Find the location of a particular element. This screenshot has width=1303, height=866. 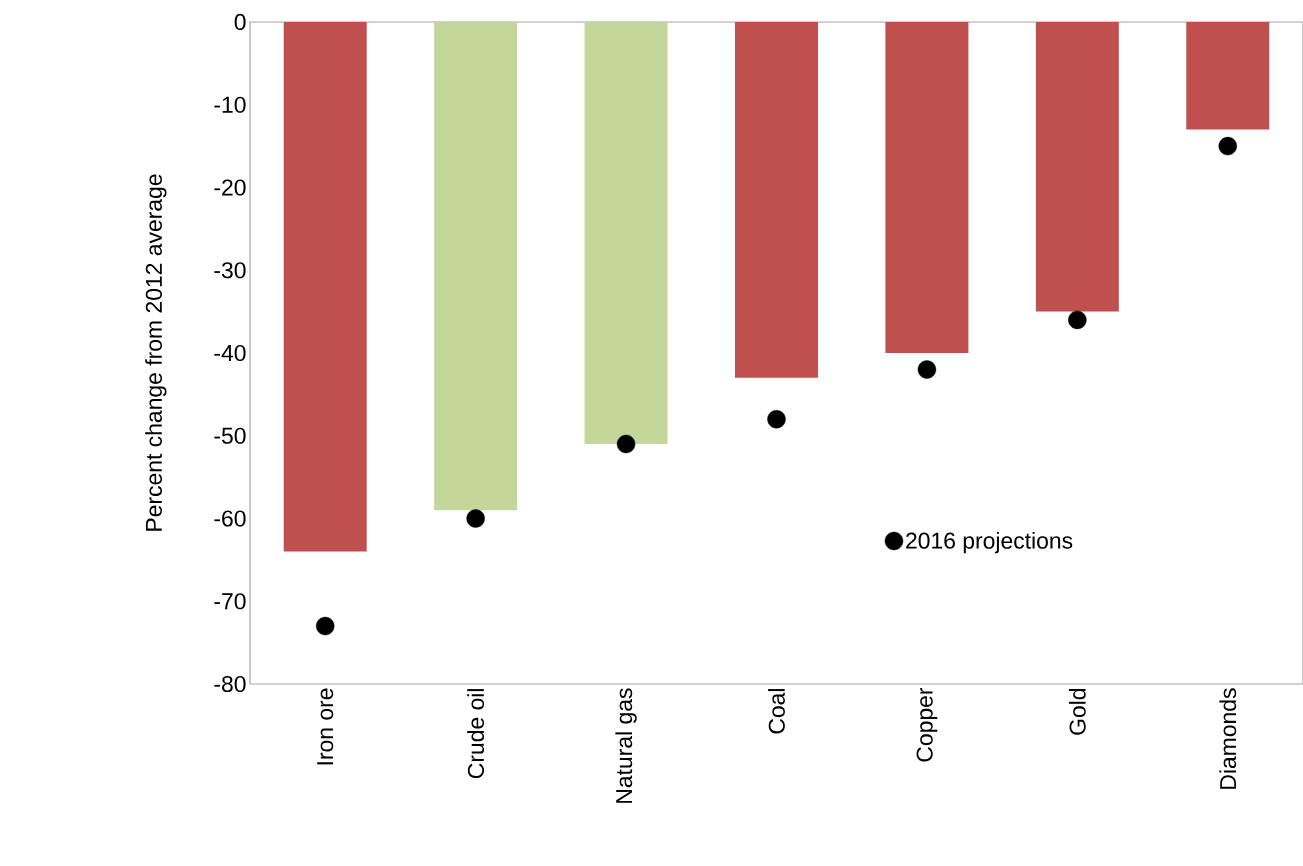

x-tick-label: Diamonds is located at coordinates (1228, 738).